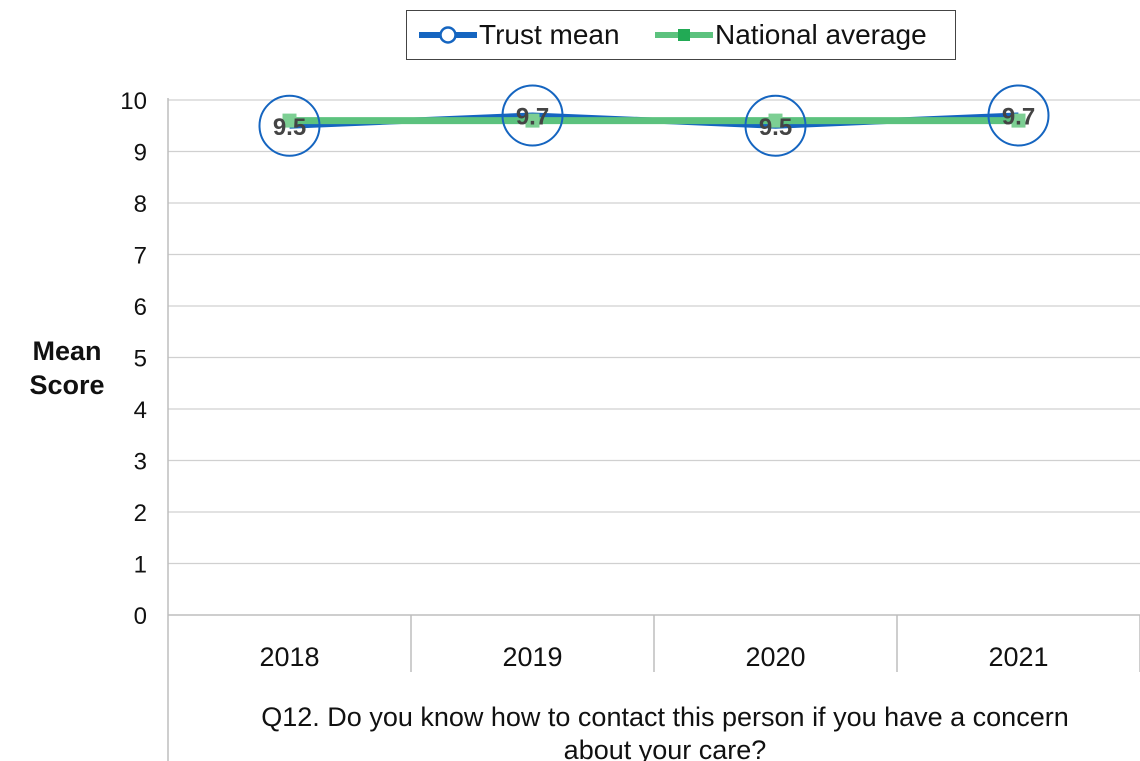 This screenshot has width=1140, height=761. What do you see at coordinates (289, 657) in the screenshot?
I see `x-tick-label: 2018` at bounding box center [289, 657].